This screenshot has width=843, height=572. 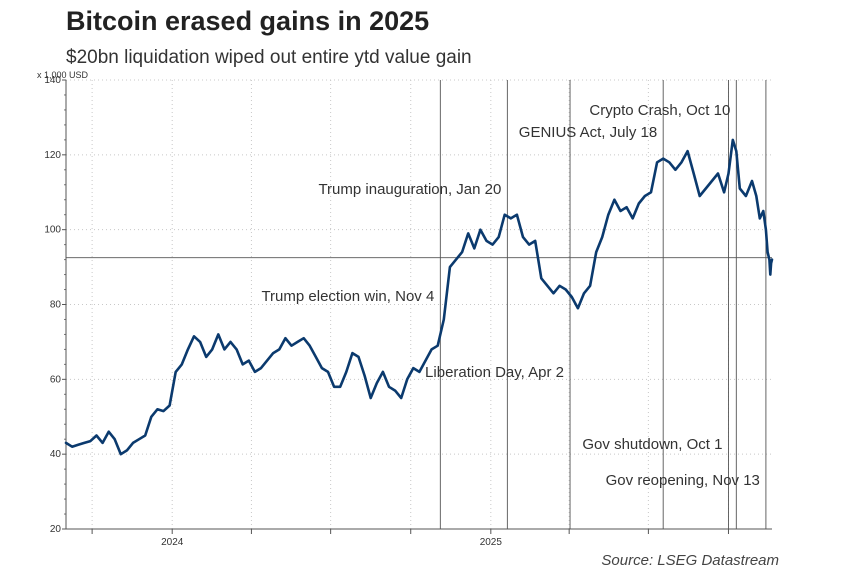 What do you see at coordinates (56, 305) in the screenshot?
I see `y-tick-label-80: 80` at bounding box center [56, 305].